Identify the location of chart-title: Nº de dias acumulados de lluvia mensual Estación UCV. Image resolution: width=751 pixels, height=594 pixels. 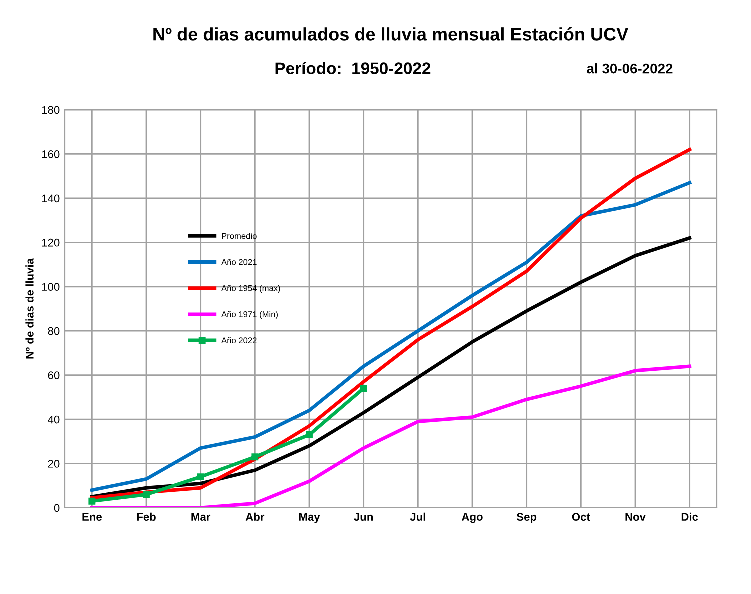
(391, 34).